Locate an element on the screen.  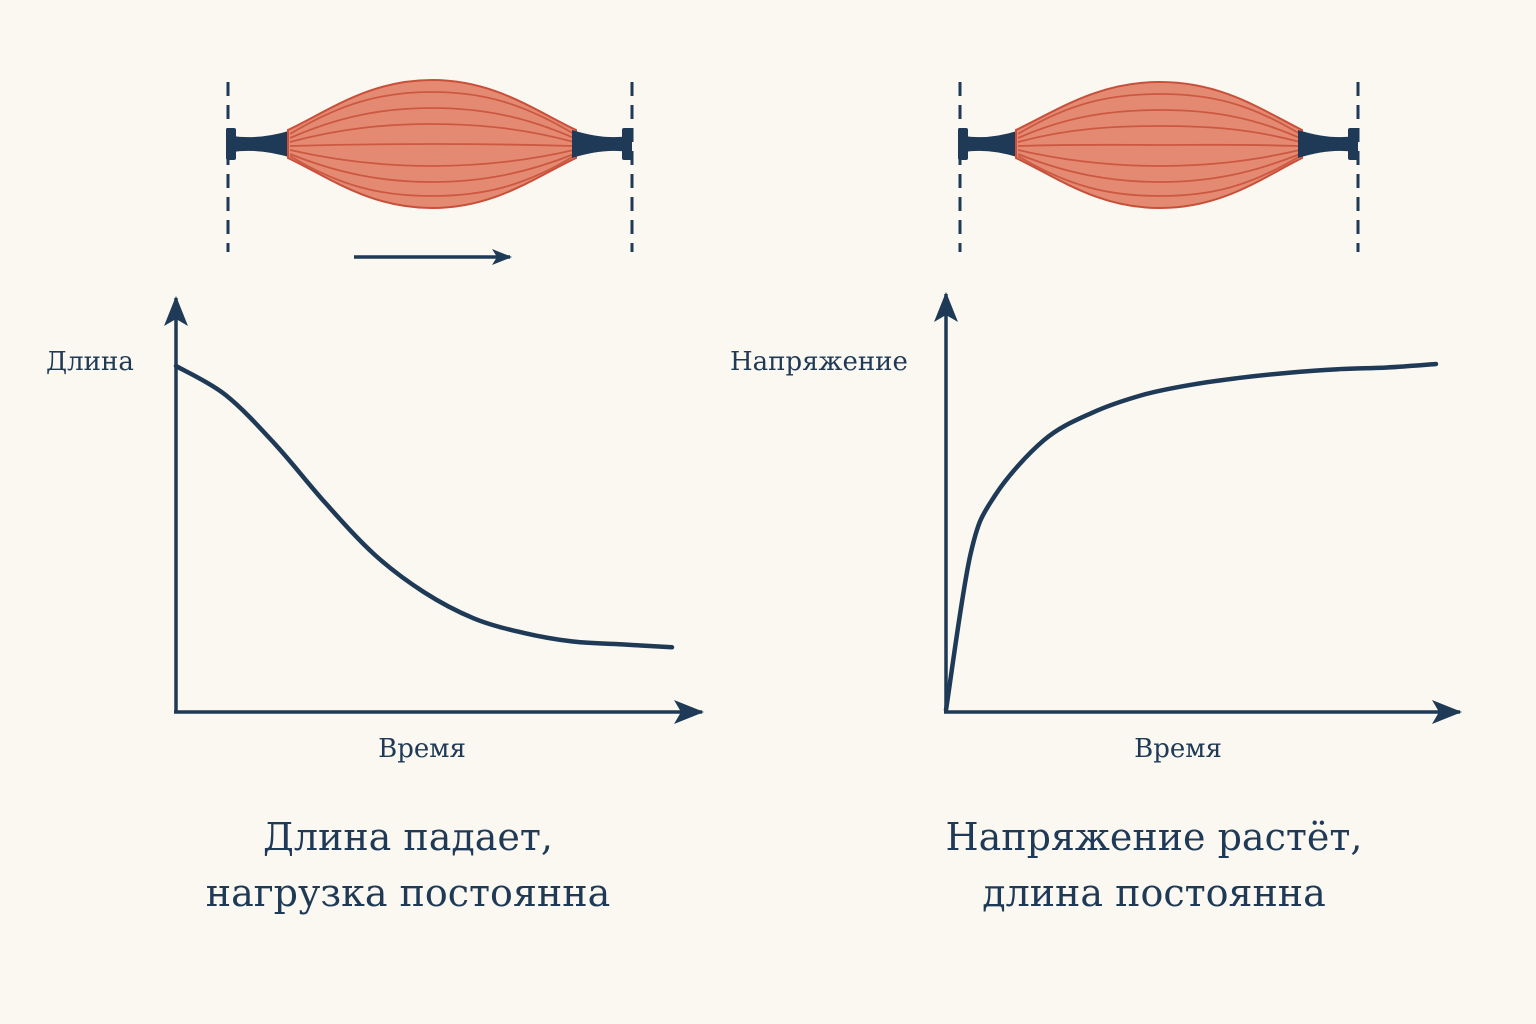
y-axis-label-right: Напряжение is located at coordinates (819, 362).